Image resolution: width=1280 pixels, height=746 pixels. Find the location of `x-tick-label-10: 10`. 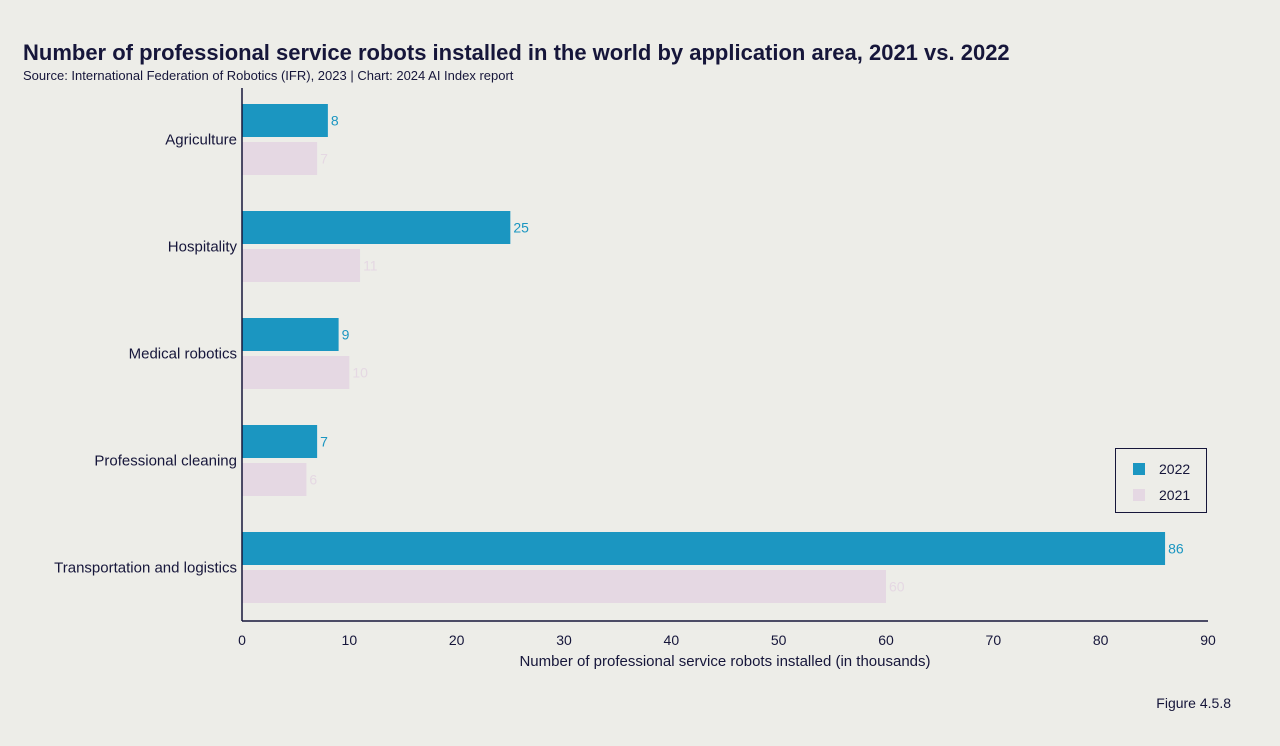

x-tick-label-10: 10 is located at coordinates (350, 640).